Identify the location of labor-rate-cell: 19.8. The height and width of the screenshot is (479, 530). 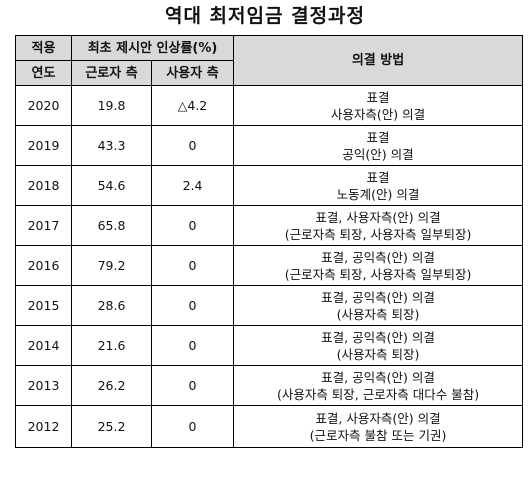
(111, 105).